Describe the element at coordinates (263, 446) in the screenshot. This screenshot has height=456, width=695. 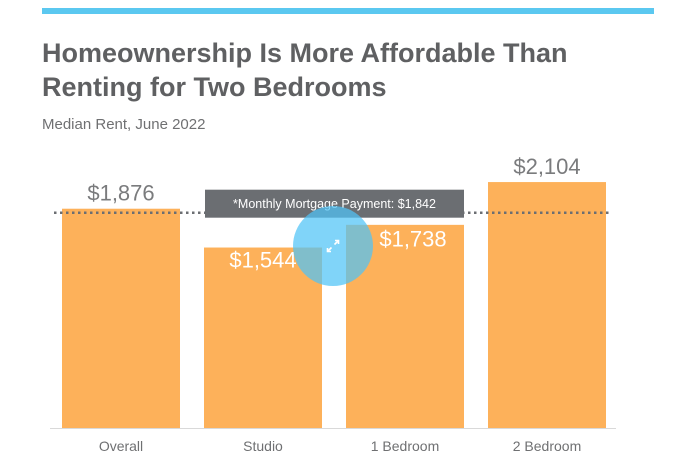
I see `category-label-studio: Studio` at that location.